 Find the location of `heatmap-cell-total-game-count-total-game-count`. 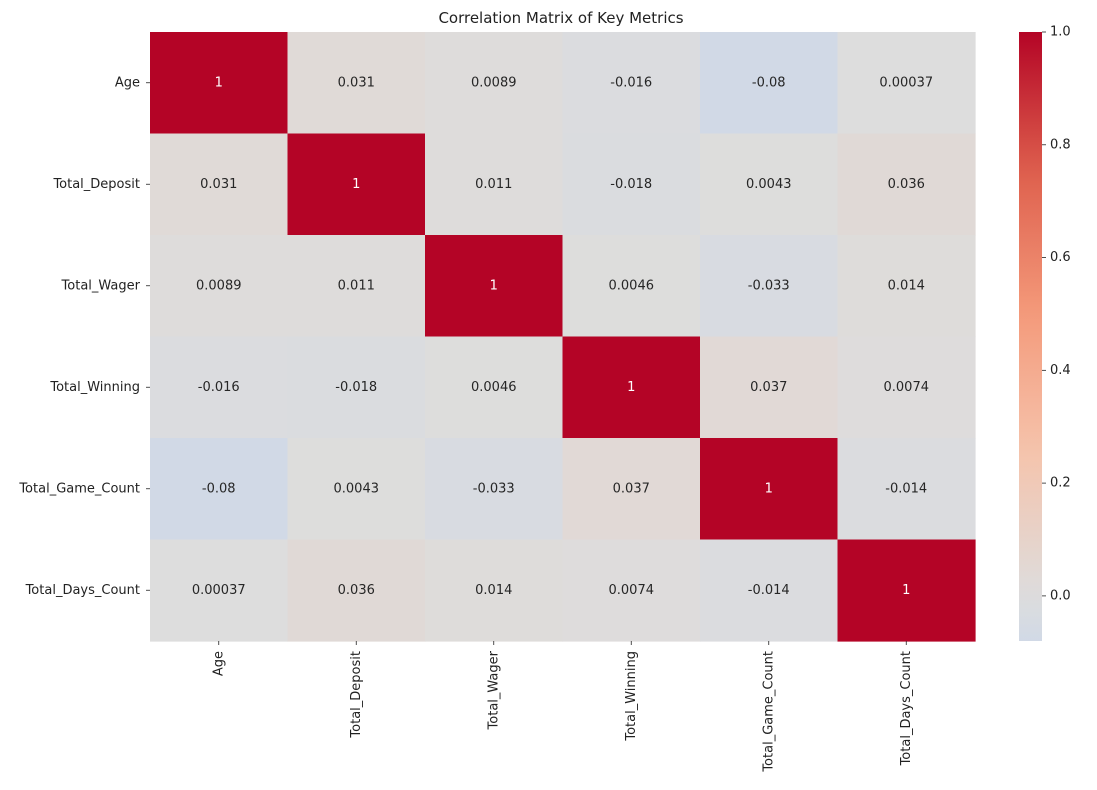

heatmap-cell-total-game-count-total-game-count is located at coordinates (769, 489).